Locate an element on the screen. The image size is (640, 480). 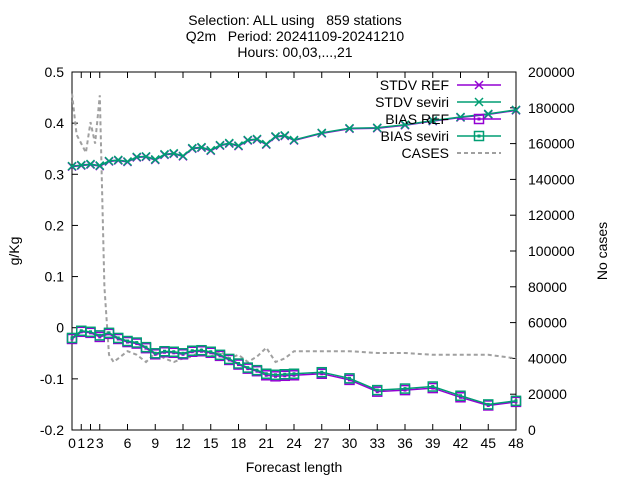
x-tick-label: 1 is located at coordinates (81, 443).